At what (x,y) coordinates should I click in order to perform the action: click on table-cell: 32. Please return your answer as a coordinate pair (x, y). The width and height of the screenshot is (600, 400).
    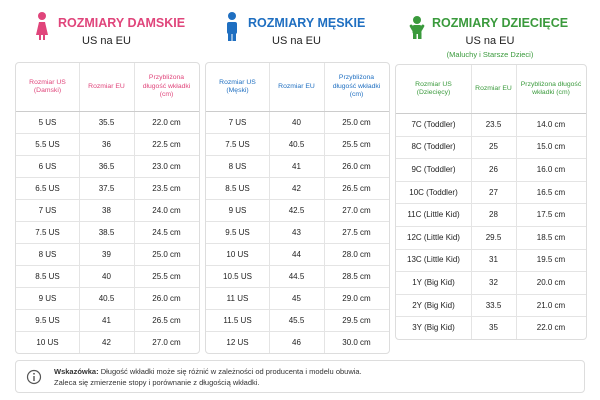
    Looking at the image, I should click on (493, 282).